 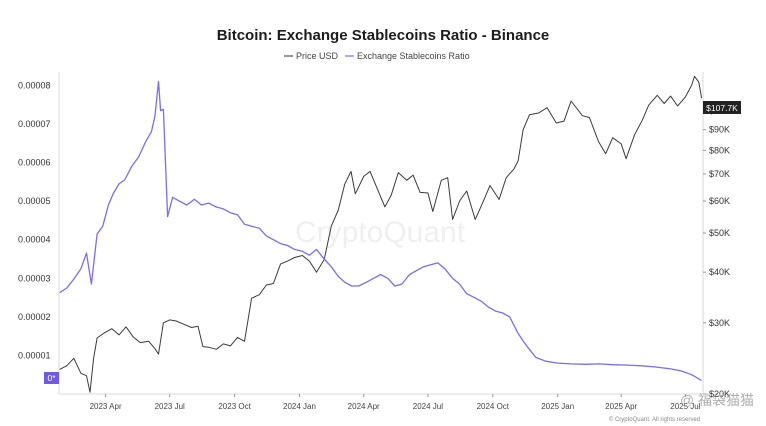 What do you see at coordinates (654, 419) in the screenshot?
I see `footer-copyright: © CryptoQuant. All rights reserved` at bounding box center [654, 419].